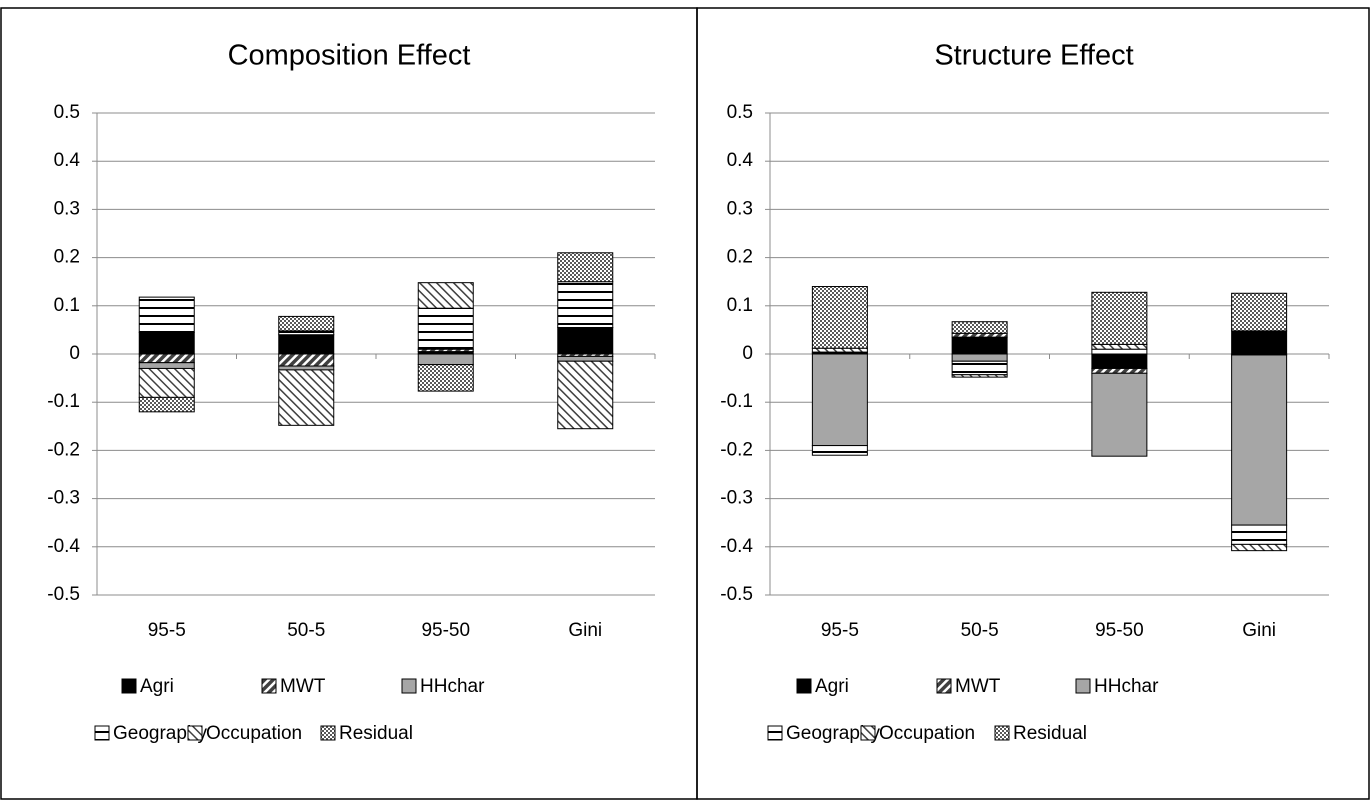  Describe the element at coordinates (1033, 56) in the screenshot. I see `chart-title: Structure Effect` at that location.